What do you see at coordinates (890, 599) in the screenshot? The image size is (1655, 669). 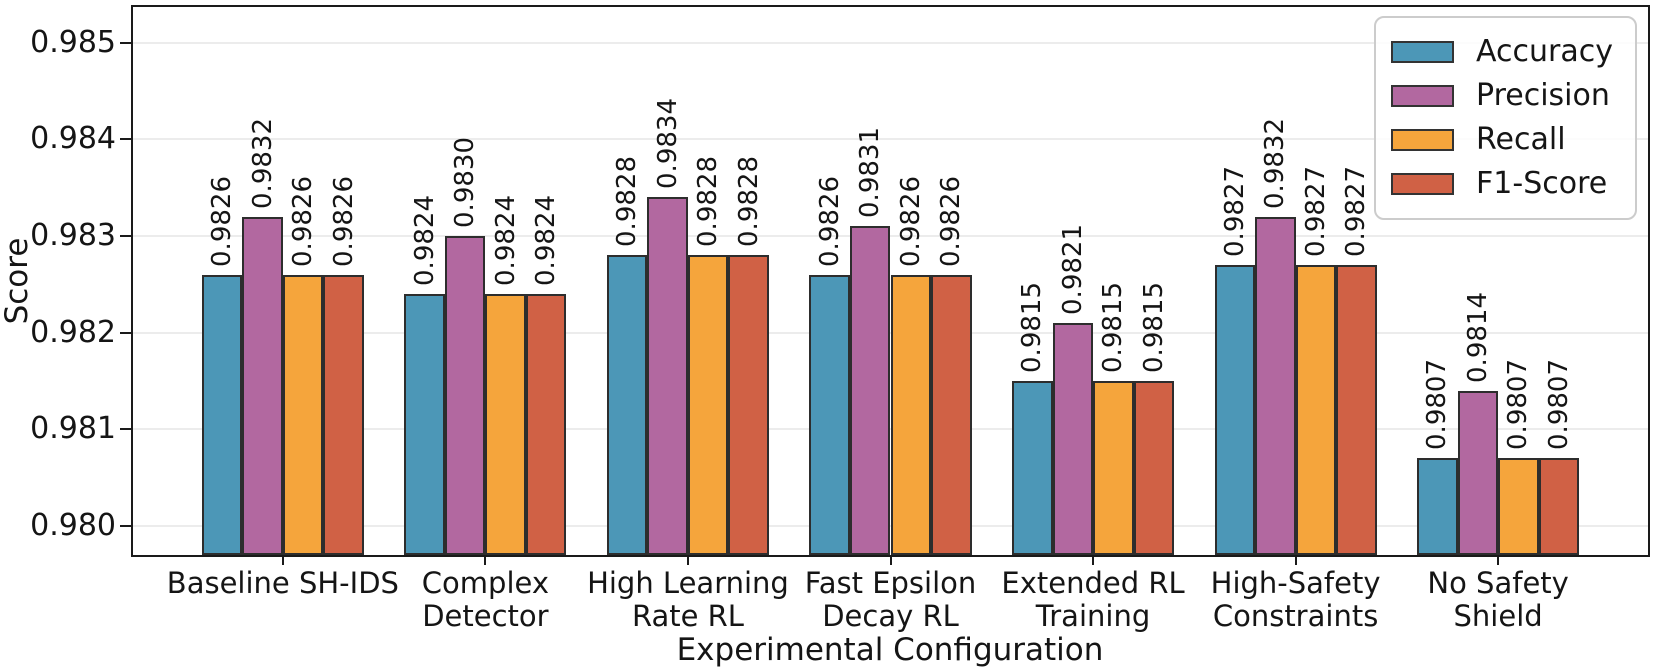 I see `x-tick-label: Fast Epsilon Decay RL` at bounding box center [890, 599].